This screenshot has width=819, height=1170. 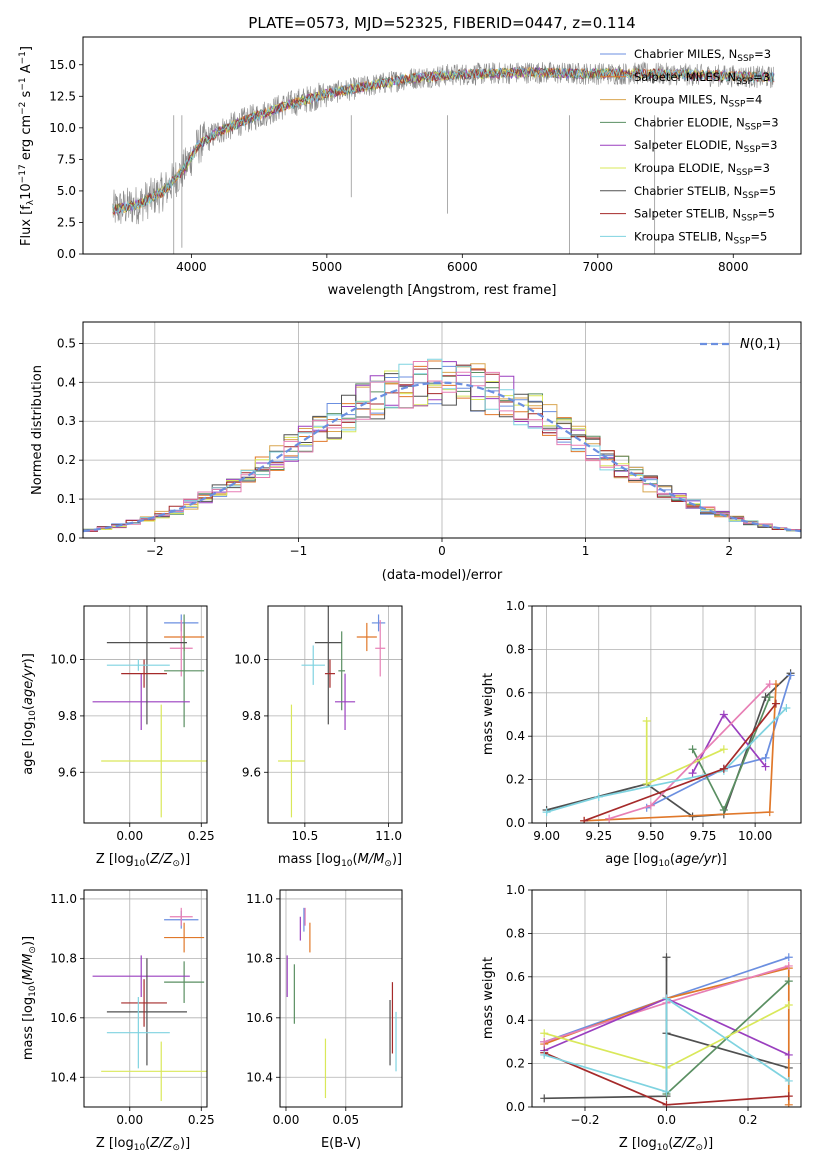 I want to click on y-tick-label: 10.8, so click(x=259, y=958).